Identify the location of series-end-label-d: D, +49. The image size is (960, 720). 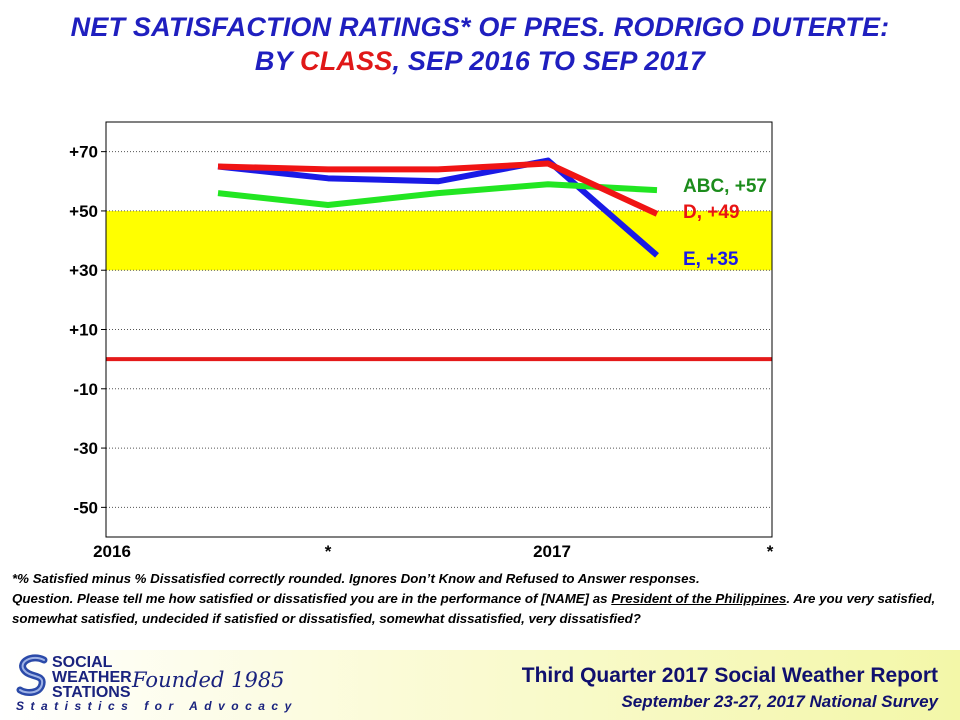
(711, 212).